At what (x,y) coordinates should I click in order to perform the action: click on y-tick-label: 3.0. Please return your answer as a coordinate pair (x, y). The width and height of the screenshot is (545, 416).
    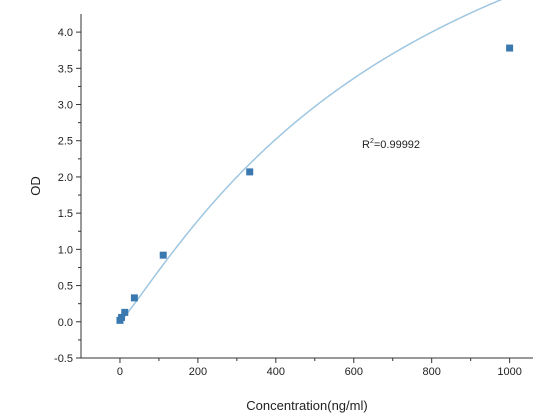
    Looking at the image, I should click on (65, 106).